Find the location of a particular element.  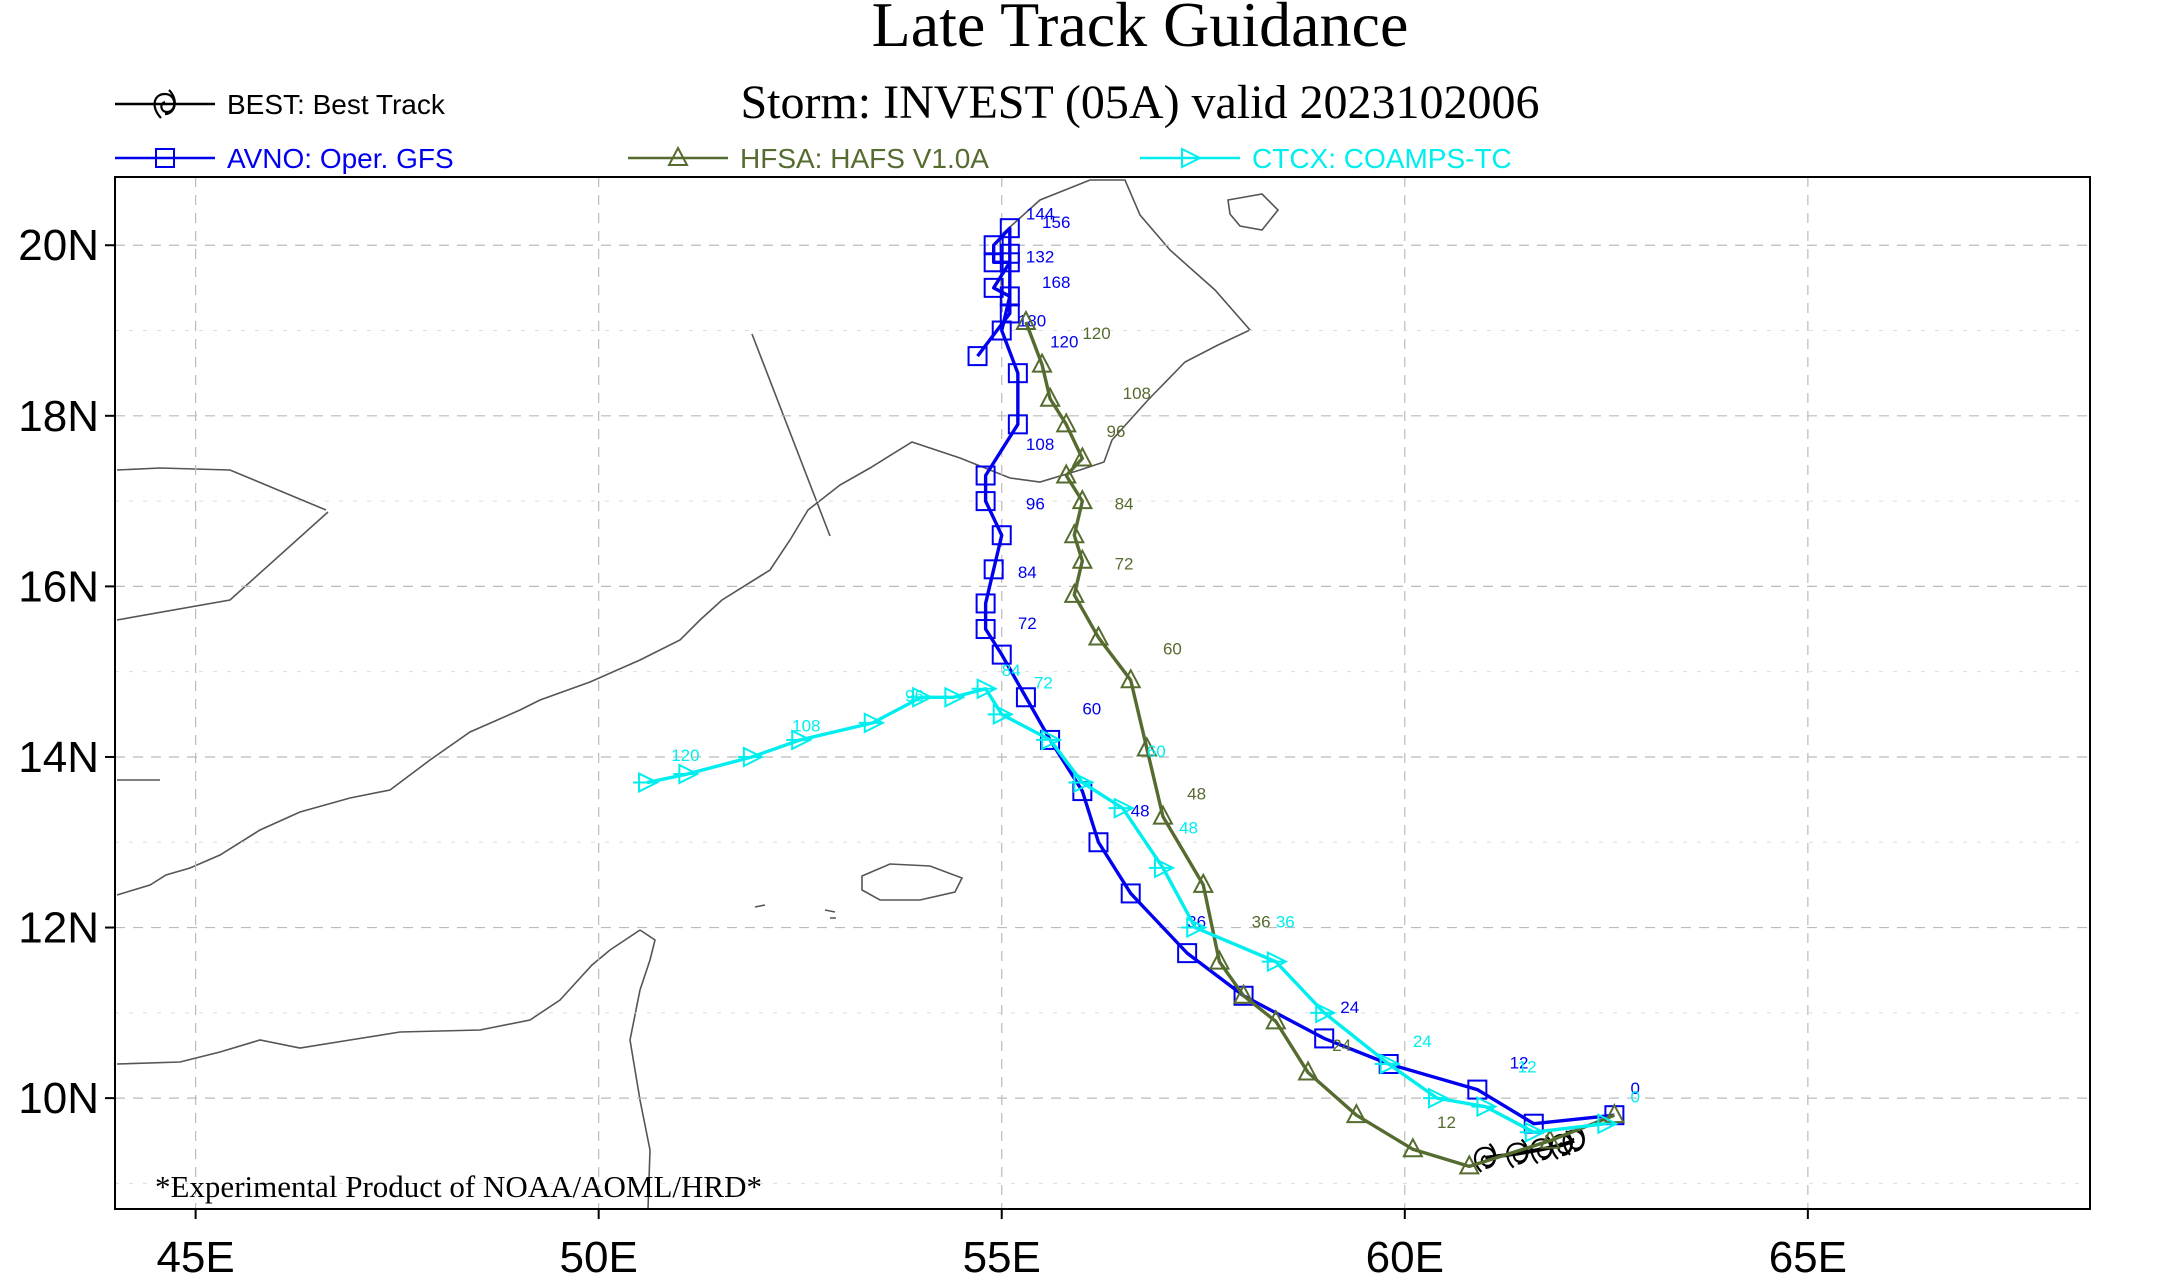

x-tick-label: 45E is located at coordinates (195, 1257).